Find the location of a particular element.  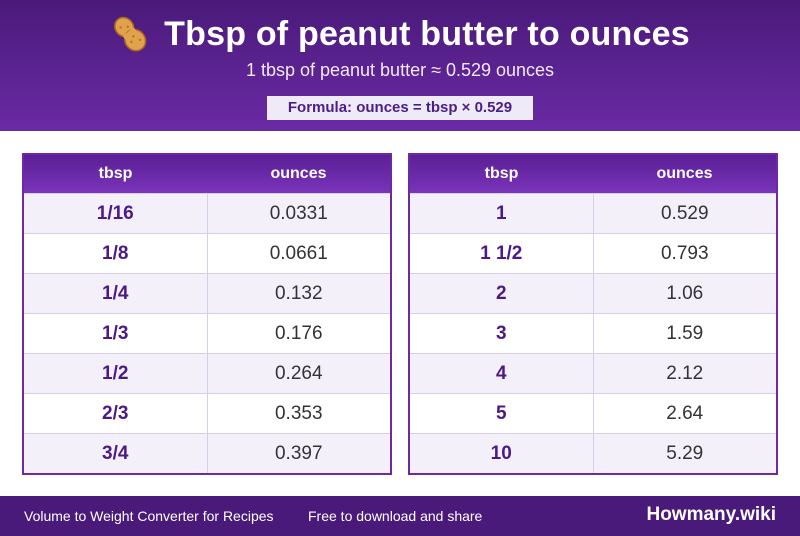

ounces-cell: 0.793 is located at coordinates (684, 253).